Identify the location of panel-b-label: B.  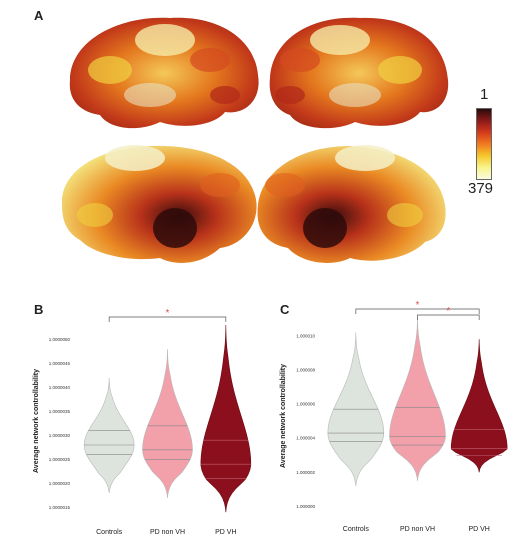
(39, 309).